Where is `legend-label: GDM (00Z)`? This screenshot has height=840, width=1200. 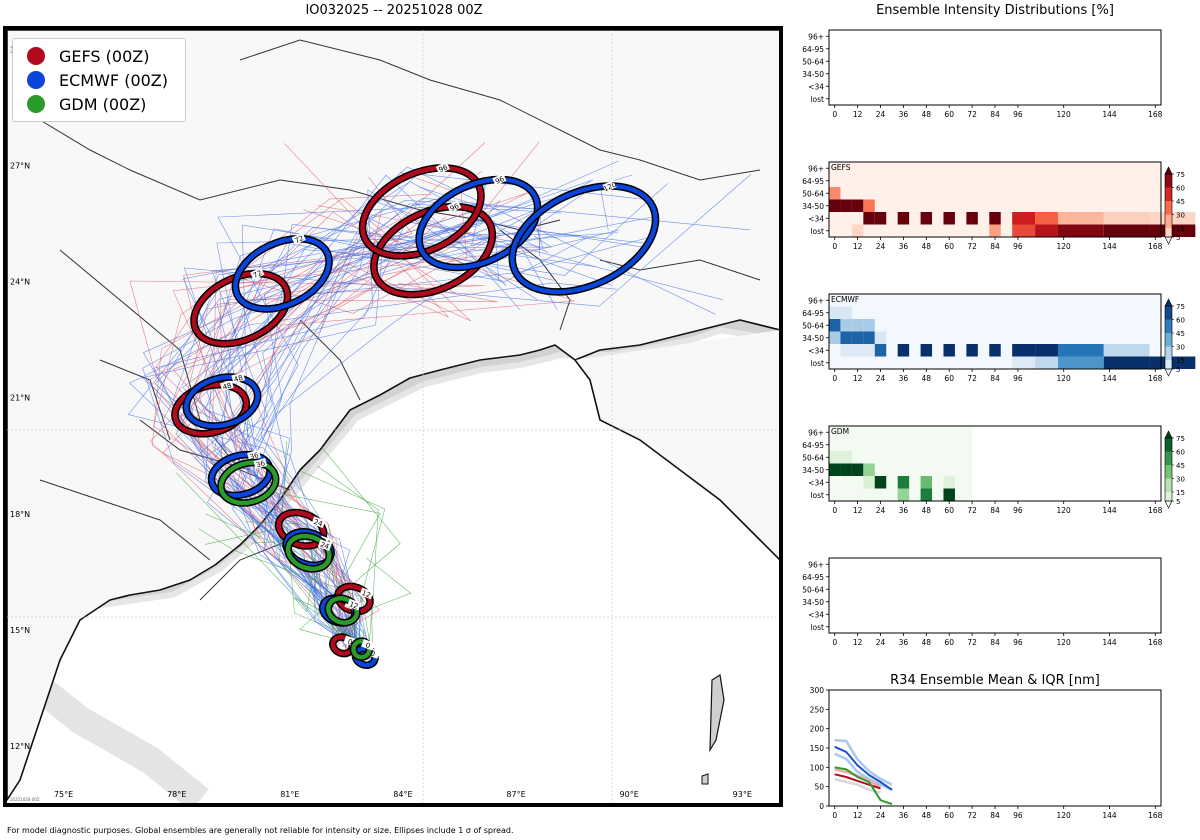
legend-label: GDM (00Z) is located at coordinates (103, 104).